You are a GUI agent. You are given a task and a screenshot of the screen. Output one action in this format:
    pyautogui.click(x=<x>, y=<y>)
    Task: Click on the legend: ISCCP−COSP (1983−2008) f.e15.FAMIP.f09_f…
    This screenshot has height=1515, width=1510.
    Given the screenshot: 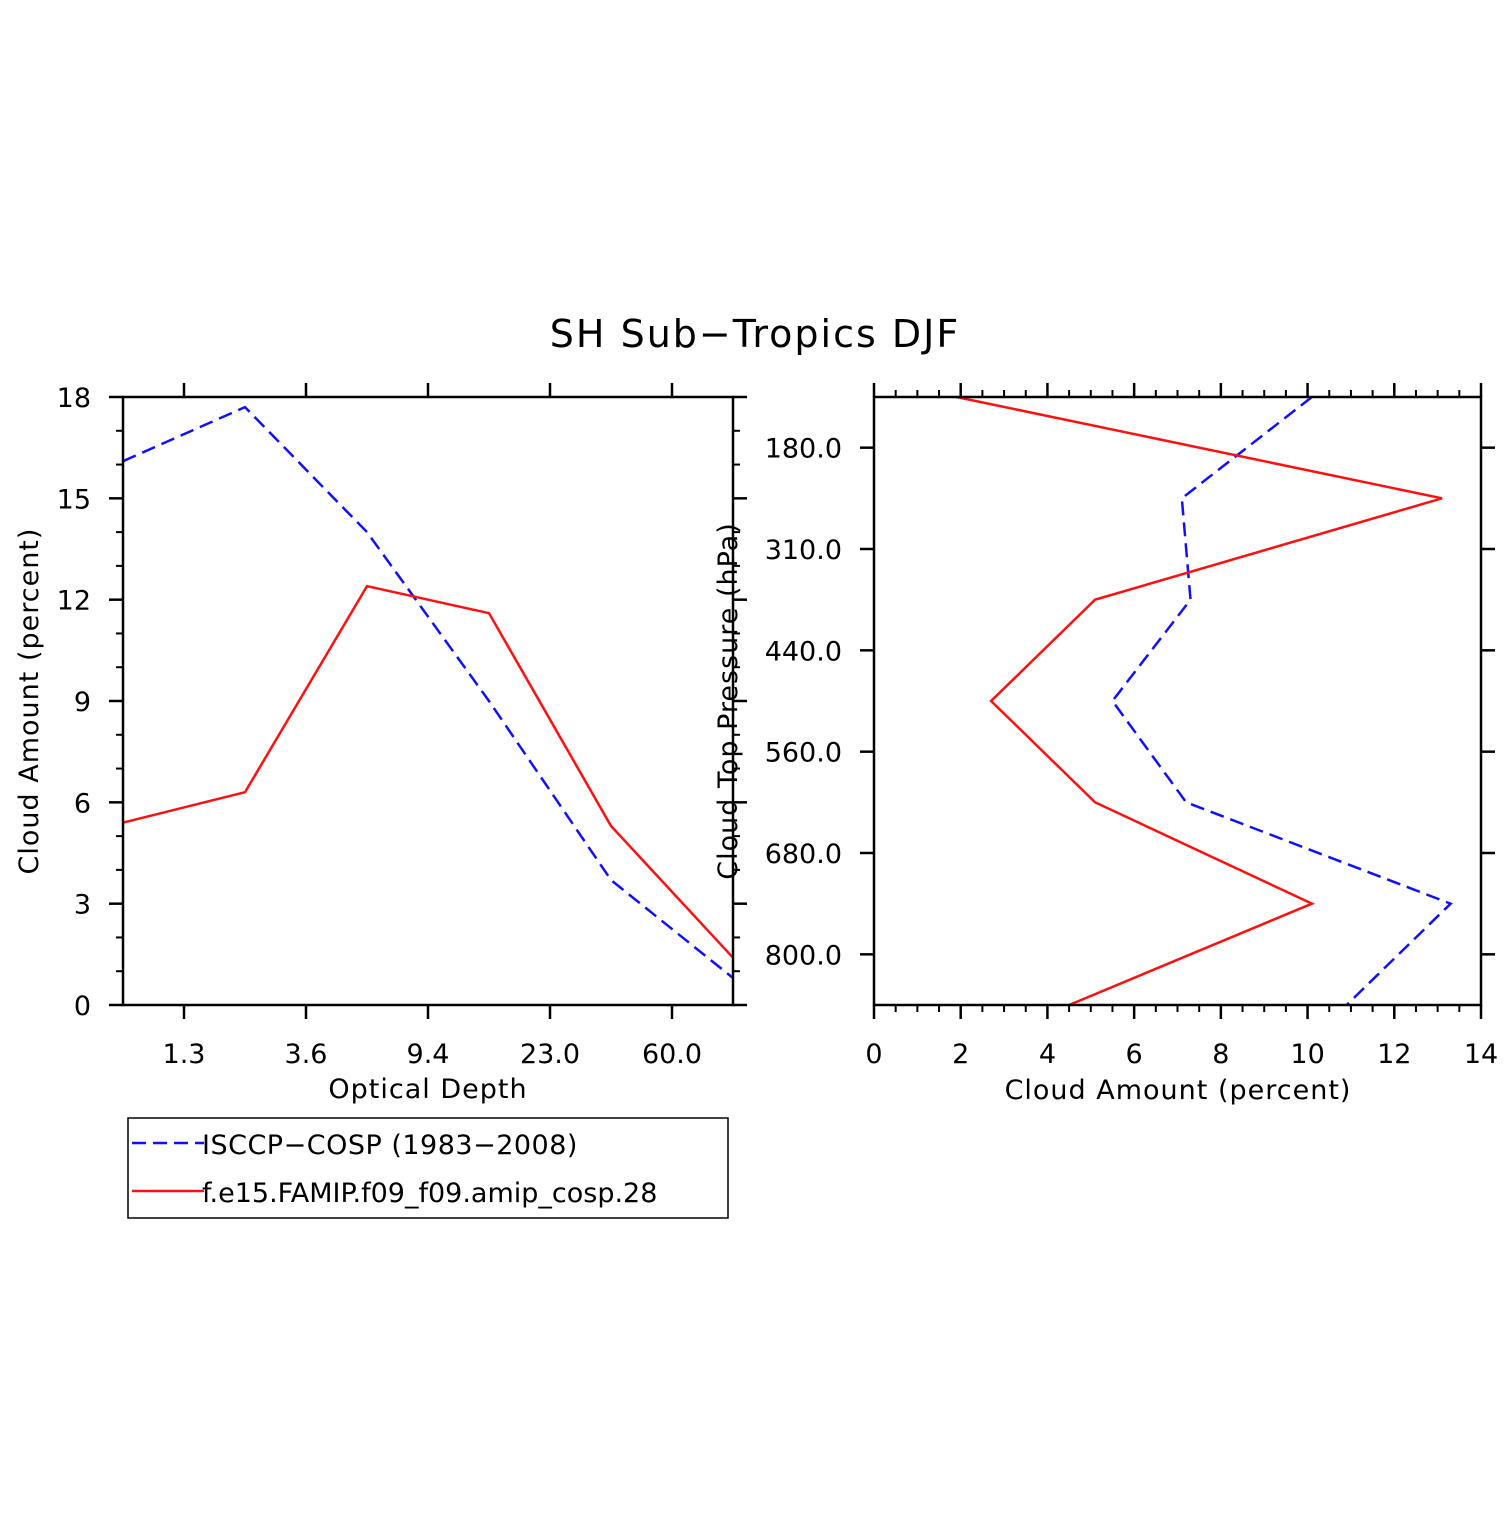 What is the action you would take?
    pyautogui.click(x=428, y=1168)
    